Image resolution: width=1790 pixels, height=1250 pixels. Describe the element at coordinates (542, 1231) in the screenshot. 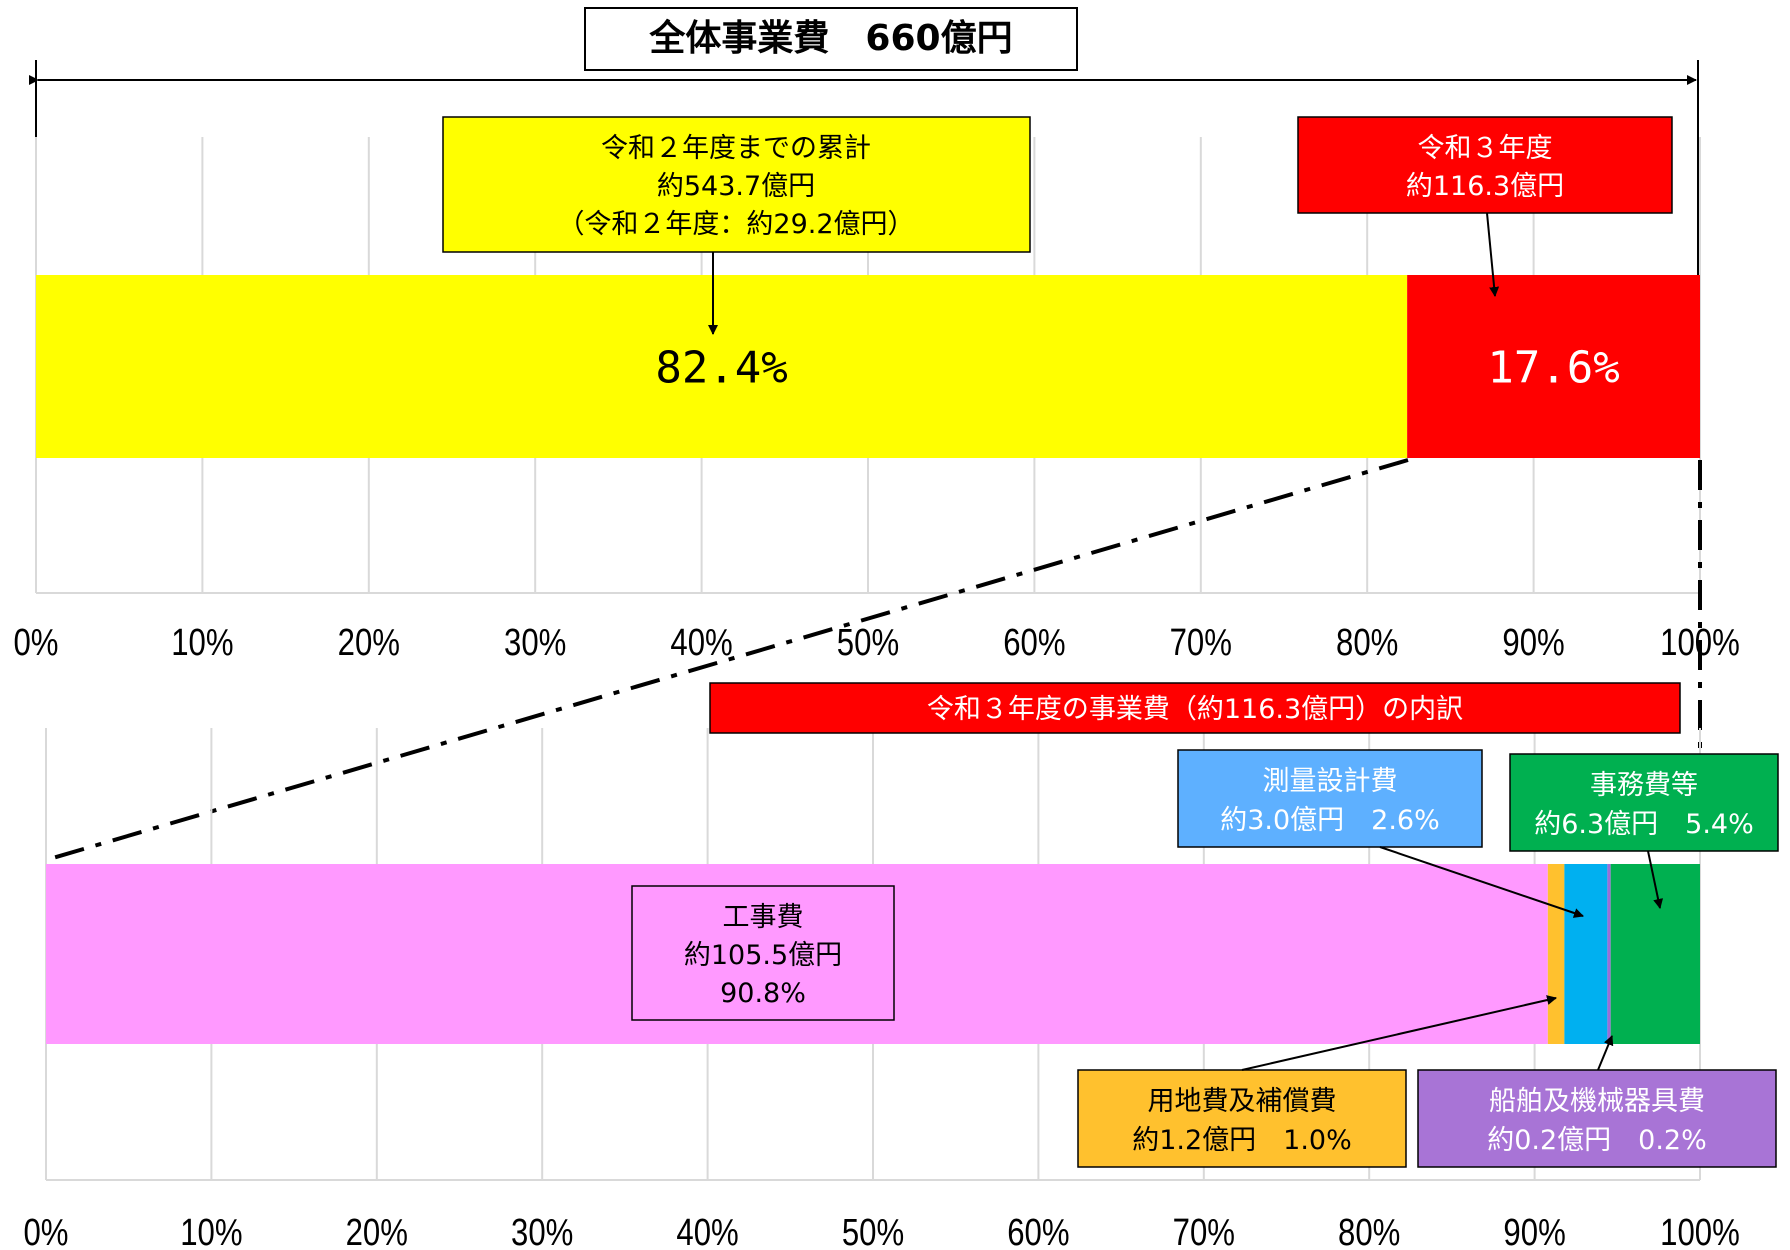

I see `chart2-tick-label: 30%` at that location.